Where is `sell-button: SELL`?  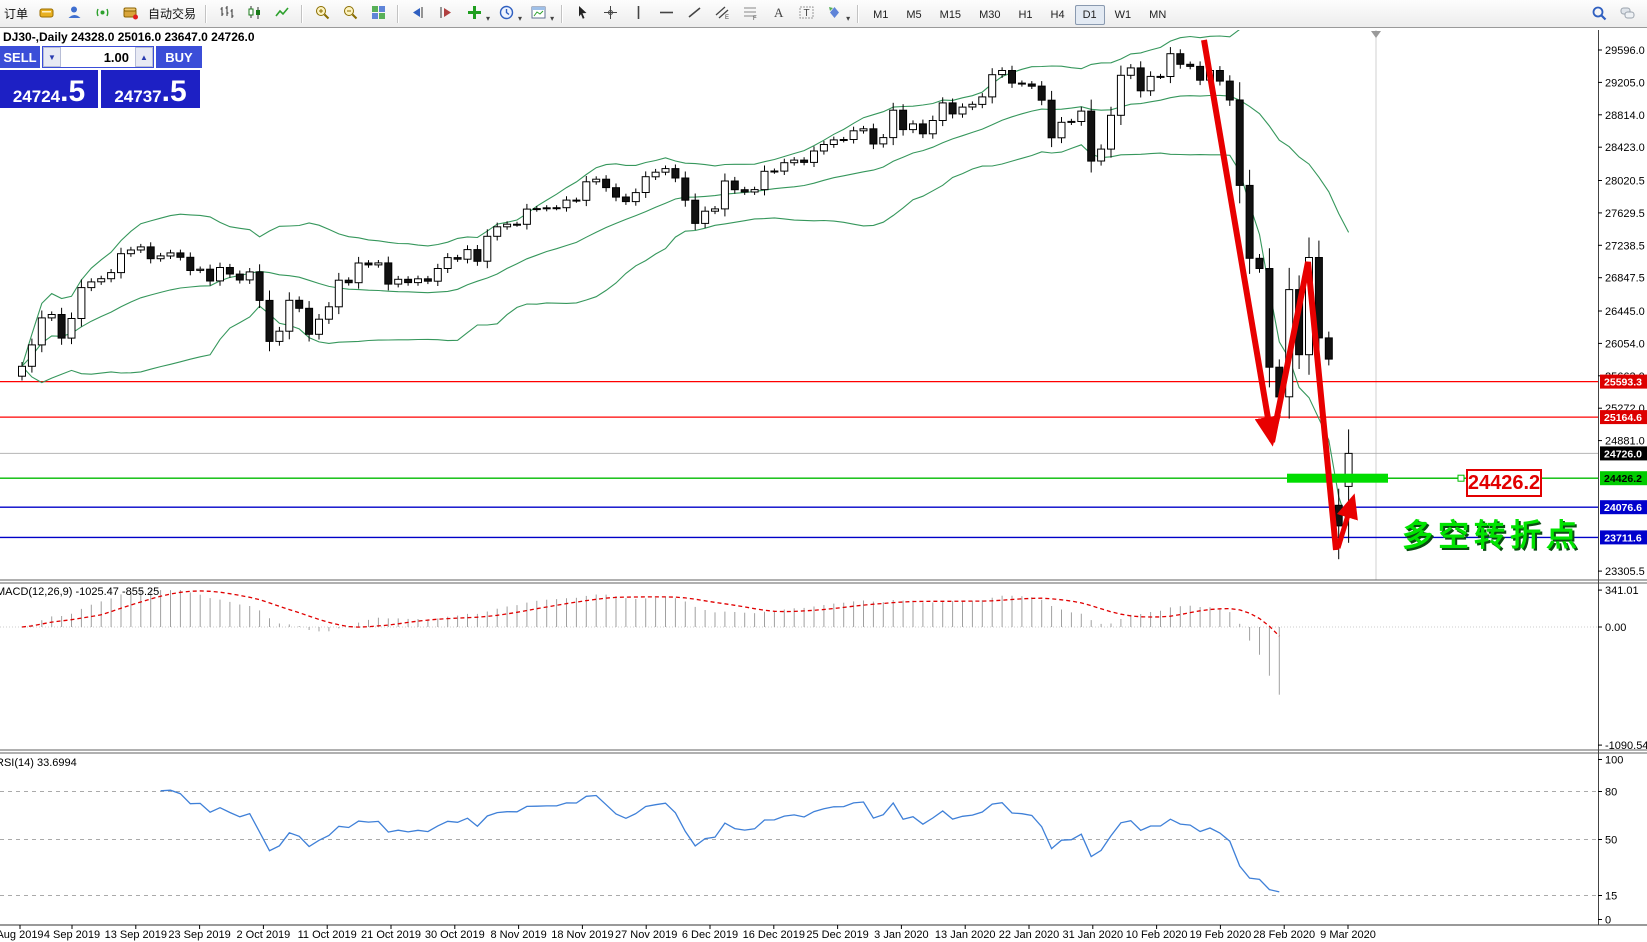 sell-button: SELL is located at coordinates (20, 57).